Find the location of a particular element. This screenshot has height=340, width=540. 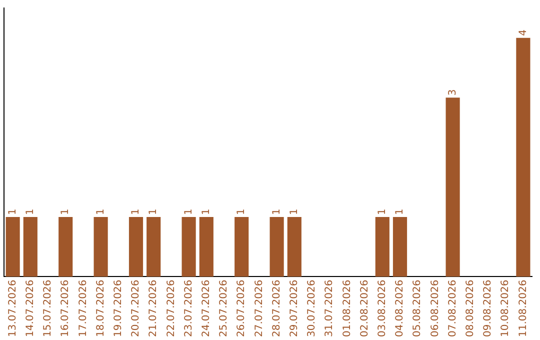

x-tick-label: 18.07.2026 is located at coordinates (100, 309).